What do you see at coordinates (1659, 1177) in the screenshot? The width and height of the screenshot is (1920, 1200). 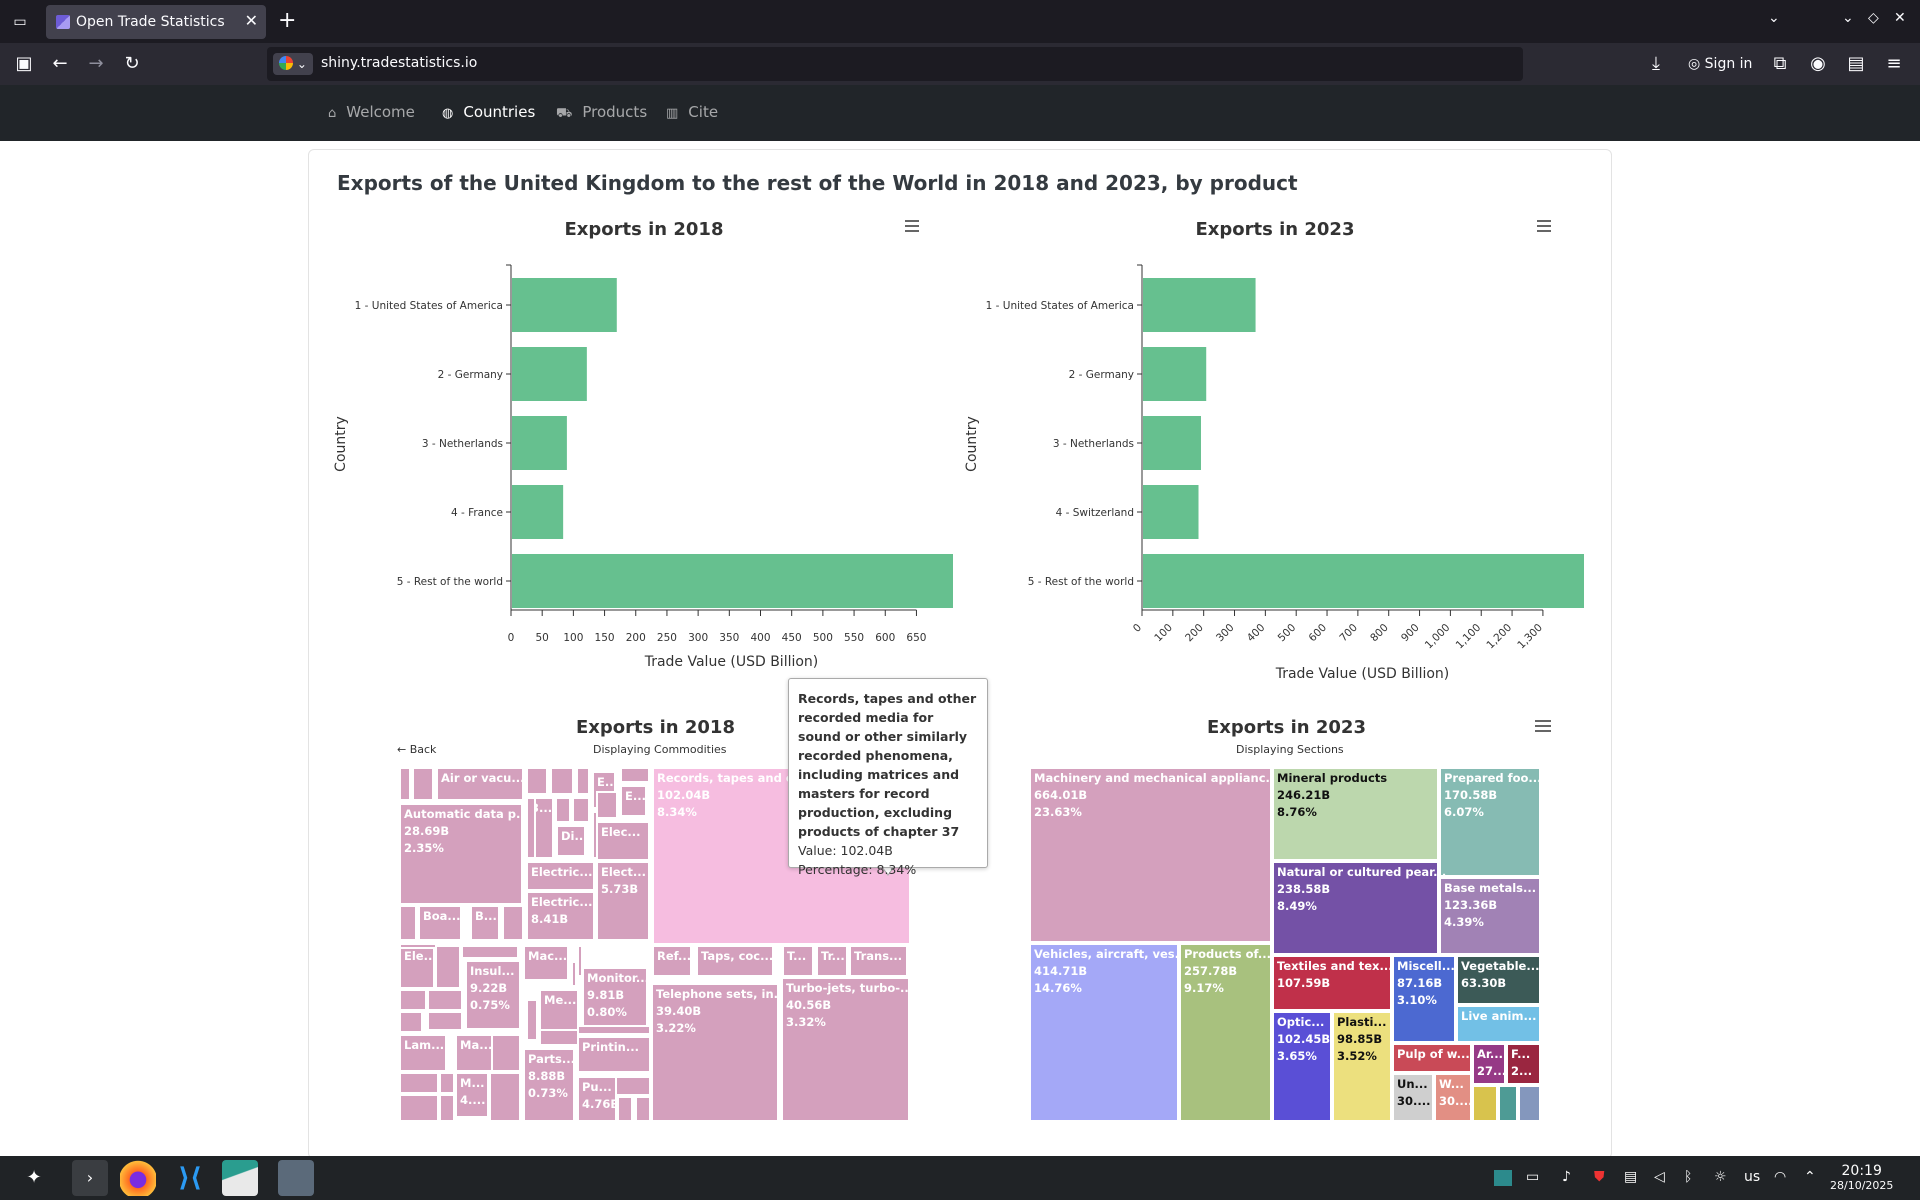 I see `volume-muted-icon: ◁` at bounding box center [1659, 1177].